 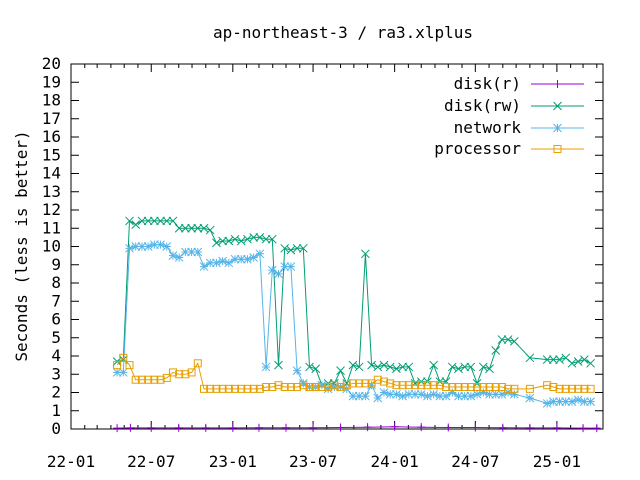 I want to click on y-tick-label: 18, so click(x=51, y=100).